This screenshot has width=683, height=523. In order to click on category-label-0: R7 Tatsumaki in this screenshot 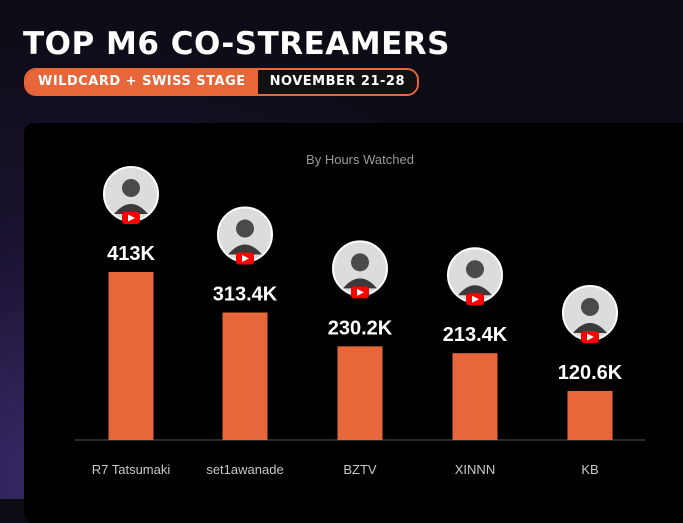, I will do `click(131, 469)`.